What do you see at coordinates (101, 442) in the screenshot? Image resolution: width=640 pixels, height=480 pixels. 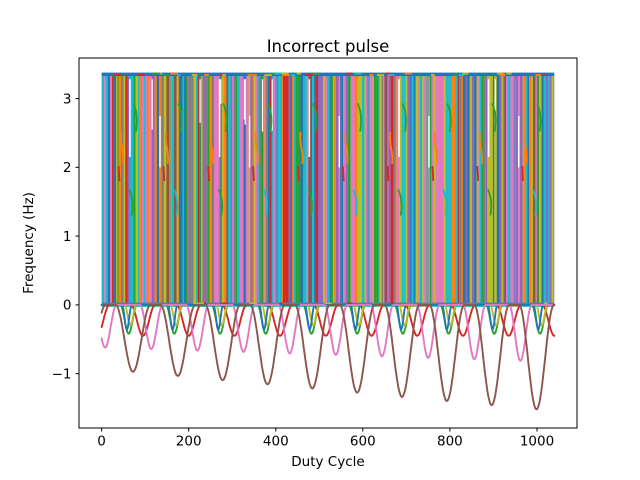 I see `x-tick-label: 0` at bounding box center [101, 442].